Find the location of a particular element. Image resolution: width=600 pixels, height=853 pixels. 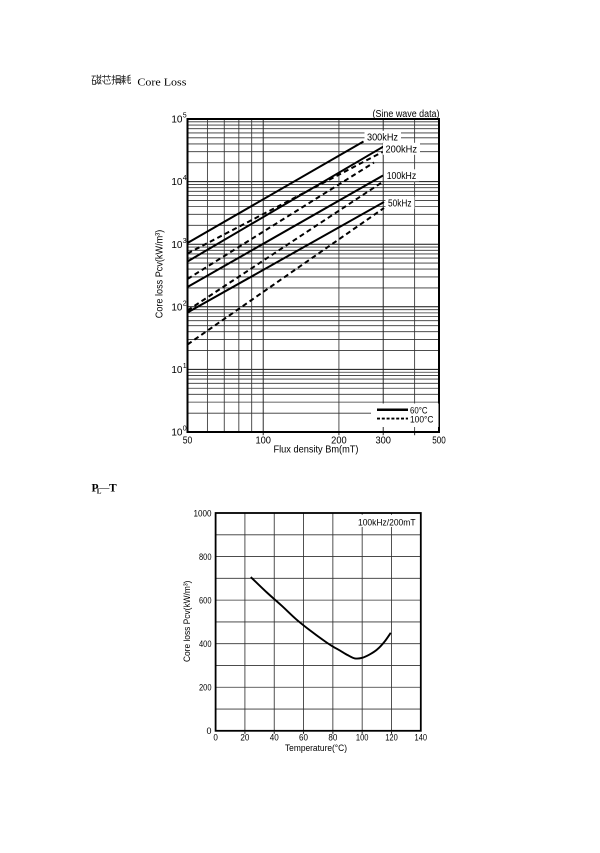

svg-text: 140 is located at coordinates (421, 738).